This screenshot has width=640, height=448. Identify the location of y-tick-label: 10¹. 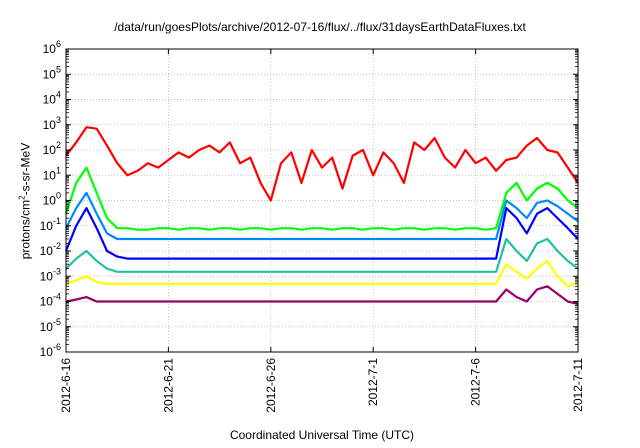
(52, 173).